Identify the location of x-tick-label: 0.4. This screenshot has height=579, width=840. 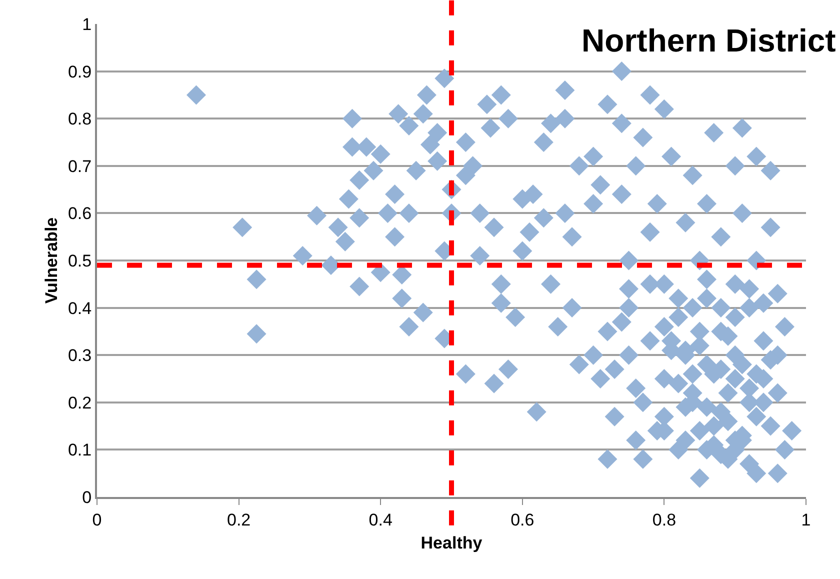
(380, 520).